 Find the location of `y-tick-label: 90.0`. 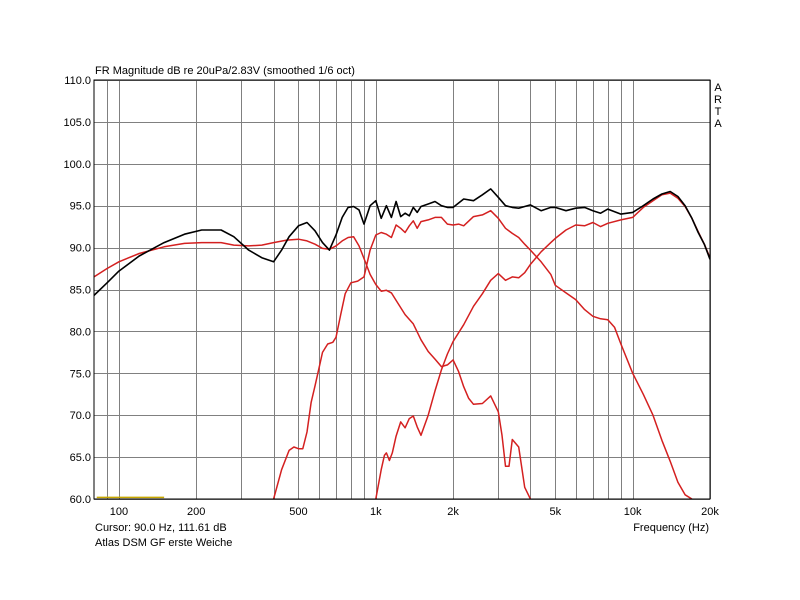

y-tick-label: 90.0 is located at coordinates (80, 249).